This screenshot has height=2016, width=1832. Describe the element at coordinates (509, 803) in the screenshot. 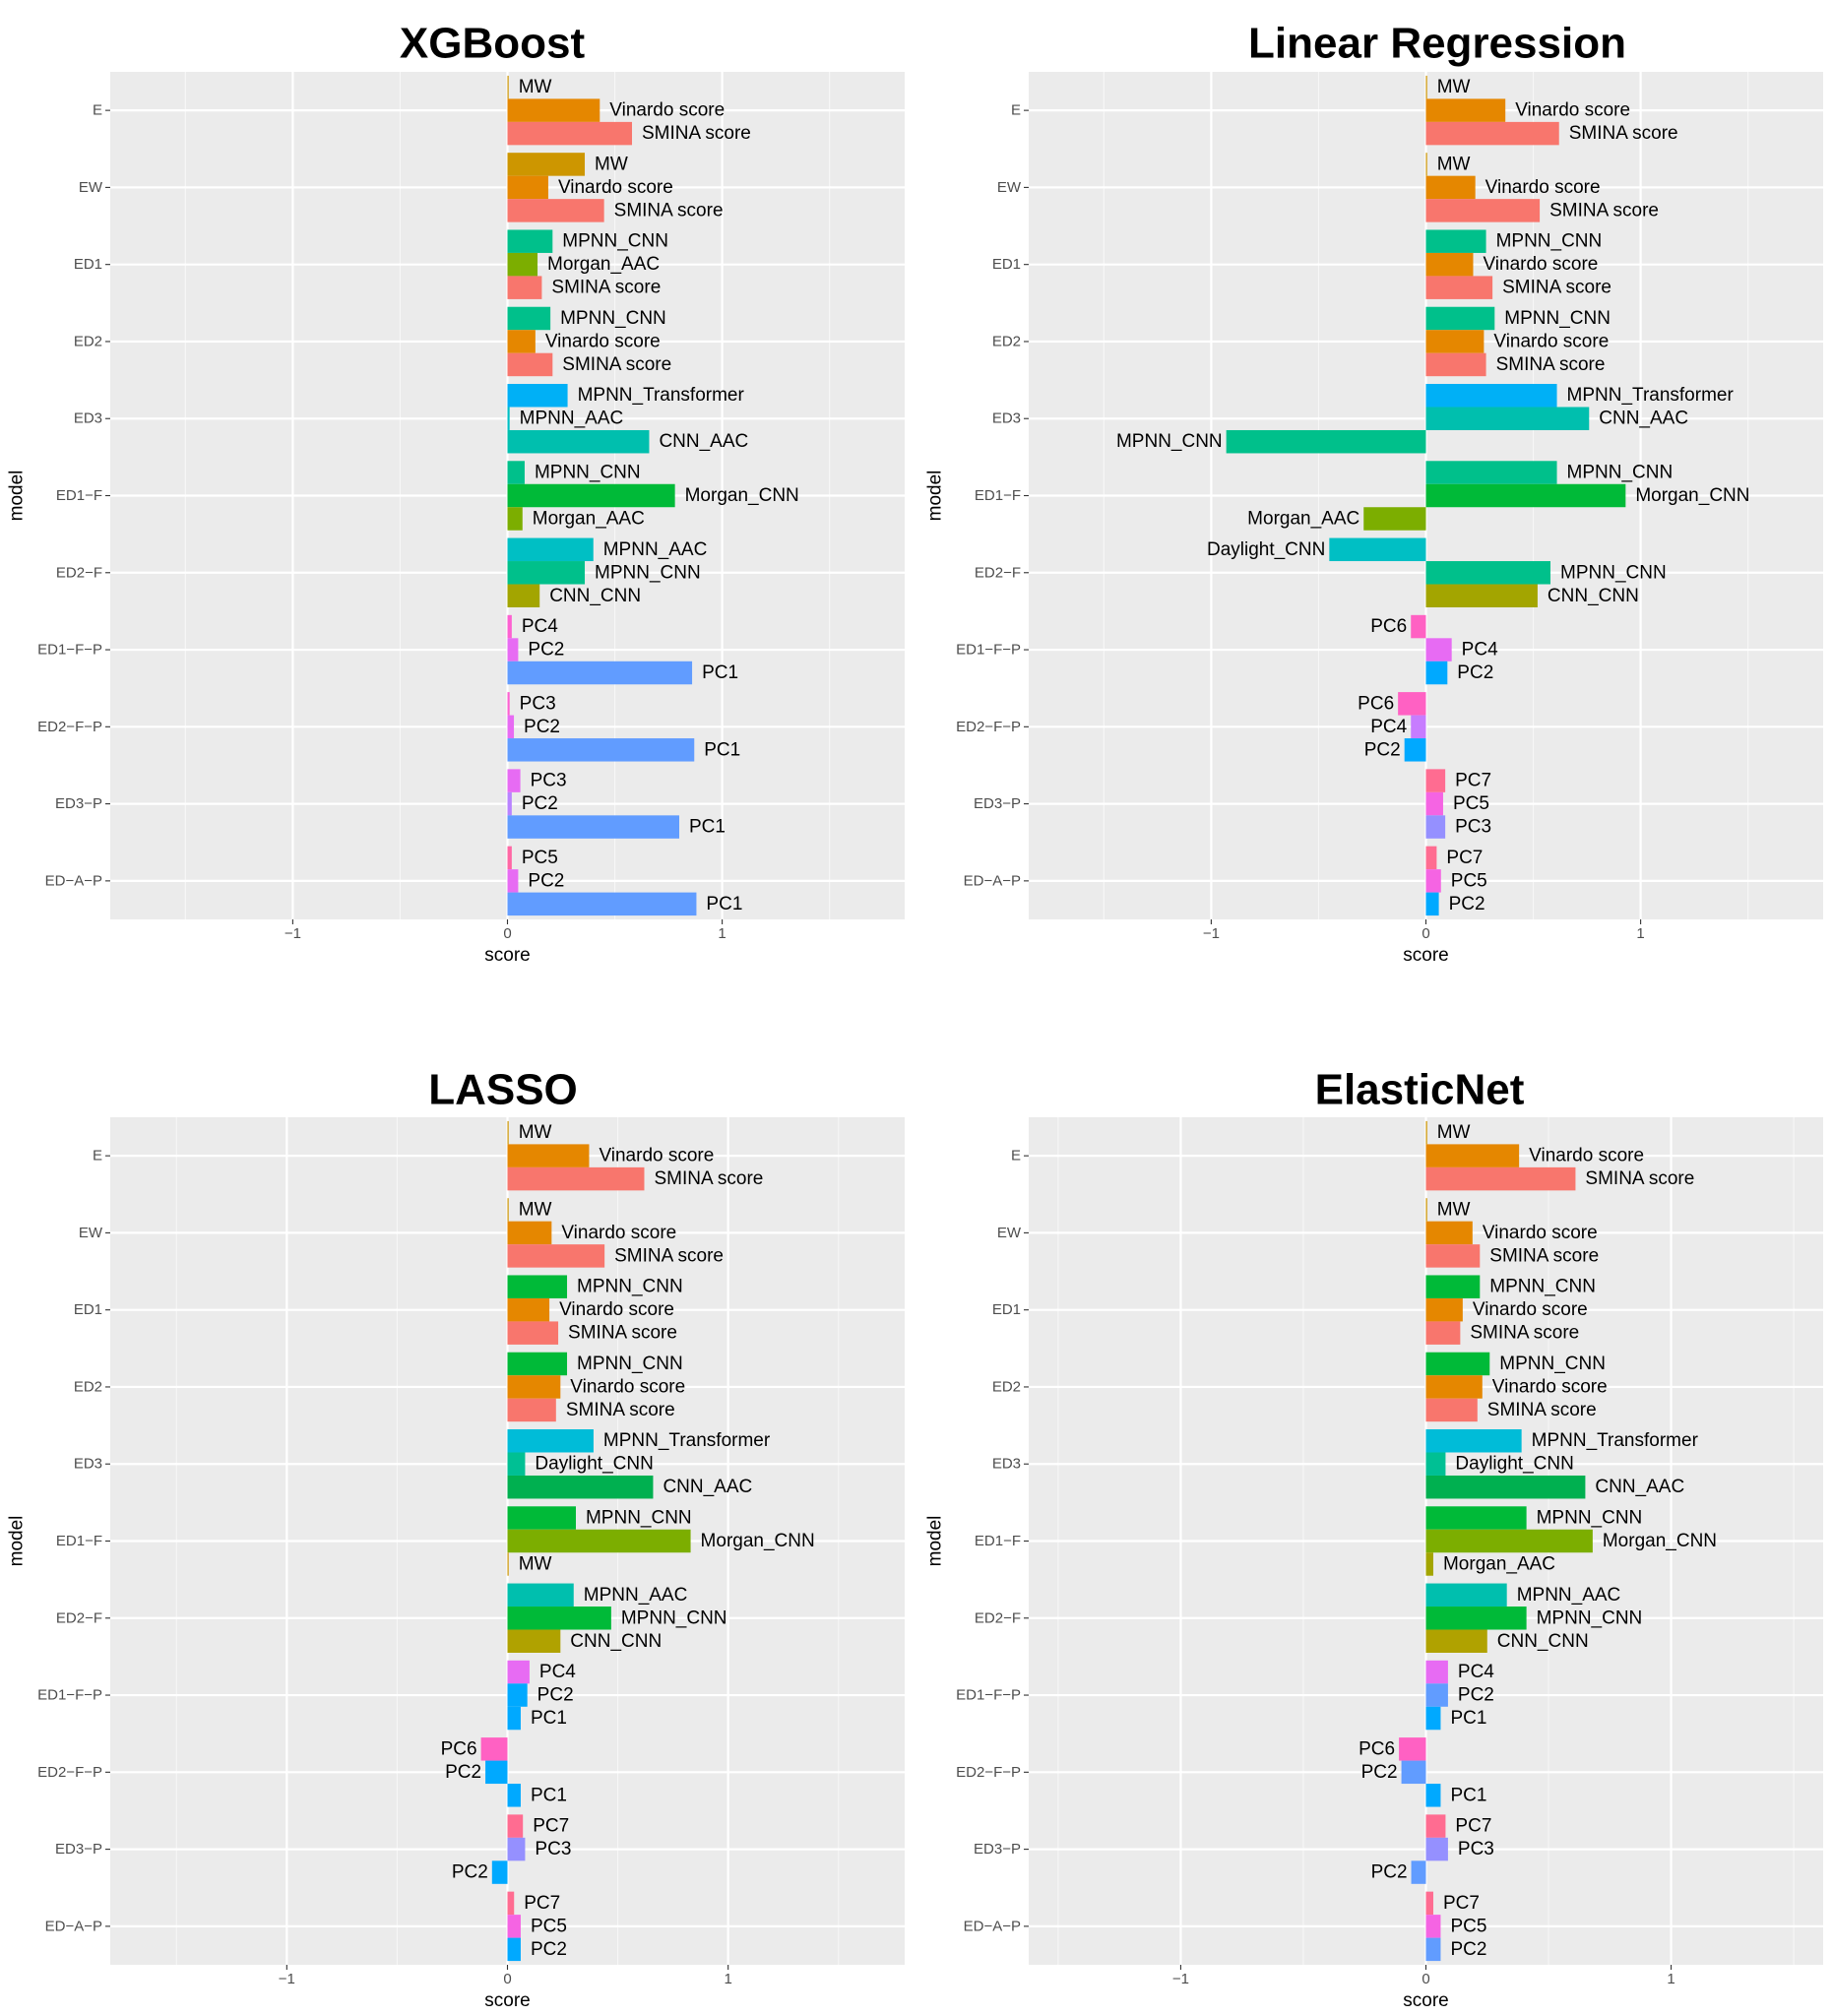

I see `bar-ed3-p-pc2` at that location.